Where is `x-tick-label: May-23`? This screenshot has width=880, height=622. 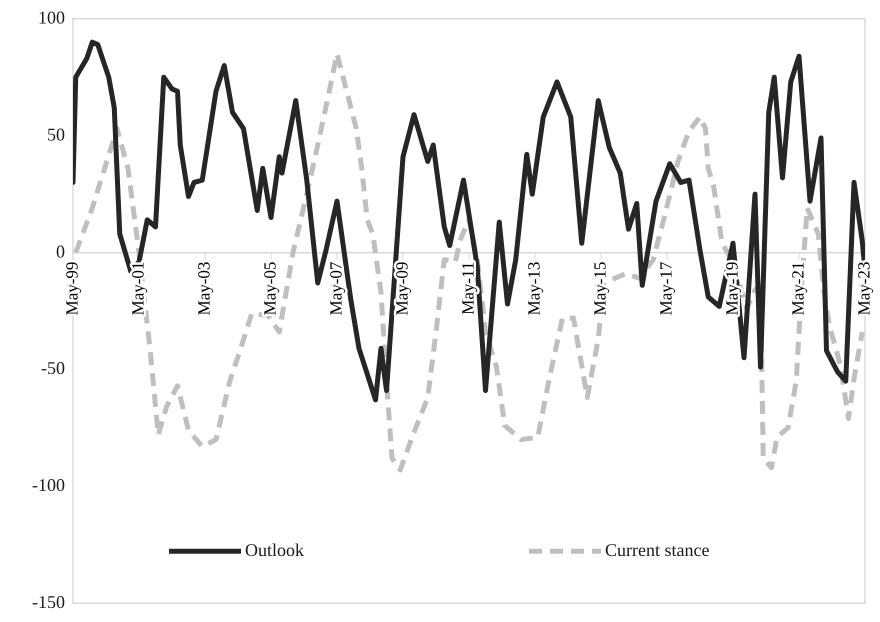
x-tick-label: May-23 is located at coordinates (864, 289).